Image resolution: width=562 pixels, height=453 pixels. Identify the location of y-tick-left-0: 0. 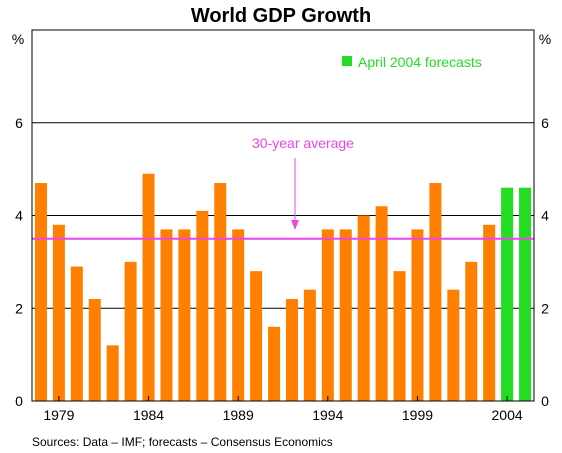
(19, 401).